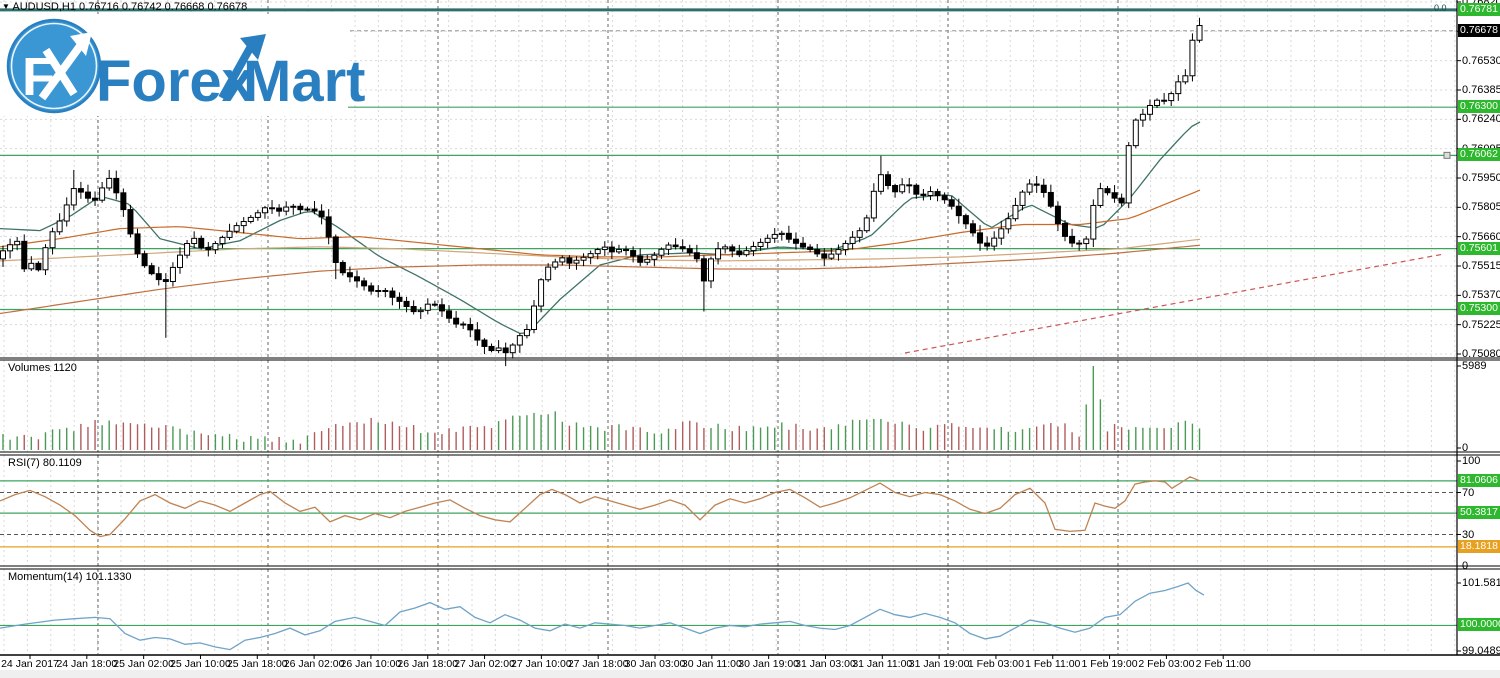 This screenshot has height=678, width=1500. What do you see at coordinates (825, 664) in the screenshot?
I see `time-label: 31 Jan 03:00` at bounding box center [825, 664].